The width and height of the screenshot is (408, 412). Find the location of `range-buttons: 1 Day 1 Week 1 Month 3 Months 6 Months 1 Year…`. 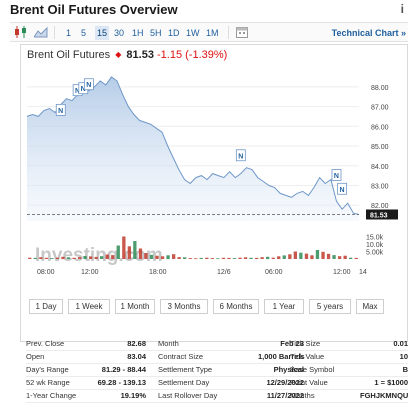

range-buttons: 1 Day 1 Week 1 Month 3 Months 6 Months 1 Year… is located at coordinates (213, 307).